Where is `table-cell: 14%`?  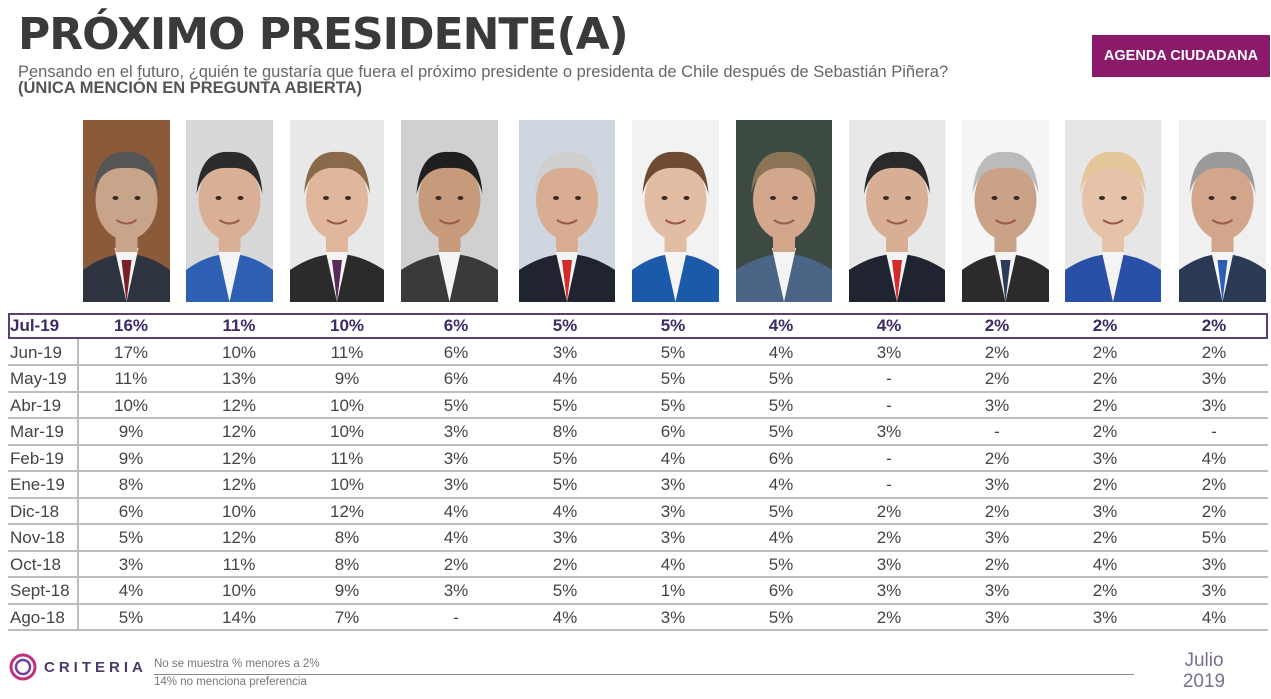
table-cell: 14% is located at coordinates (239, 617).